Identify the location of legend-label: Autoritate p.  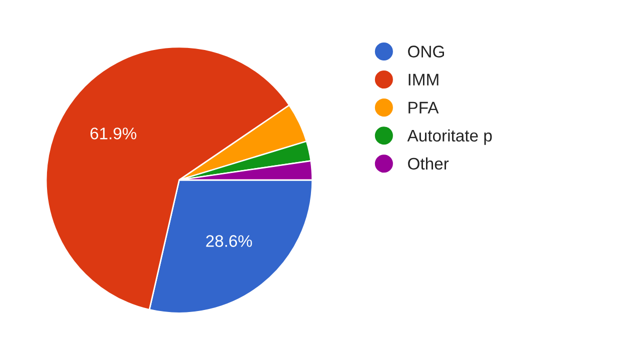
(449, 137).